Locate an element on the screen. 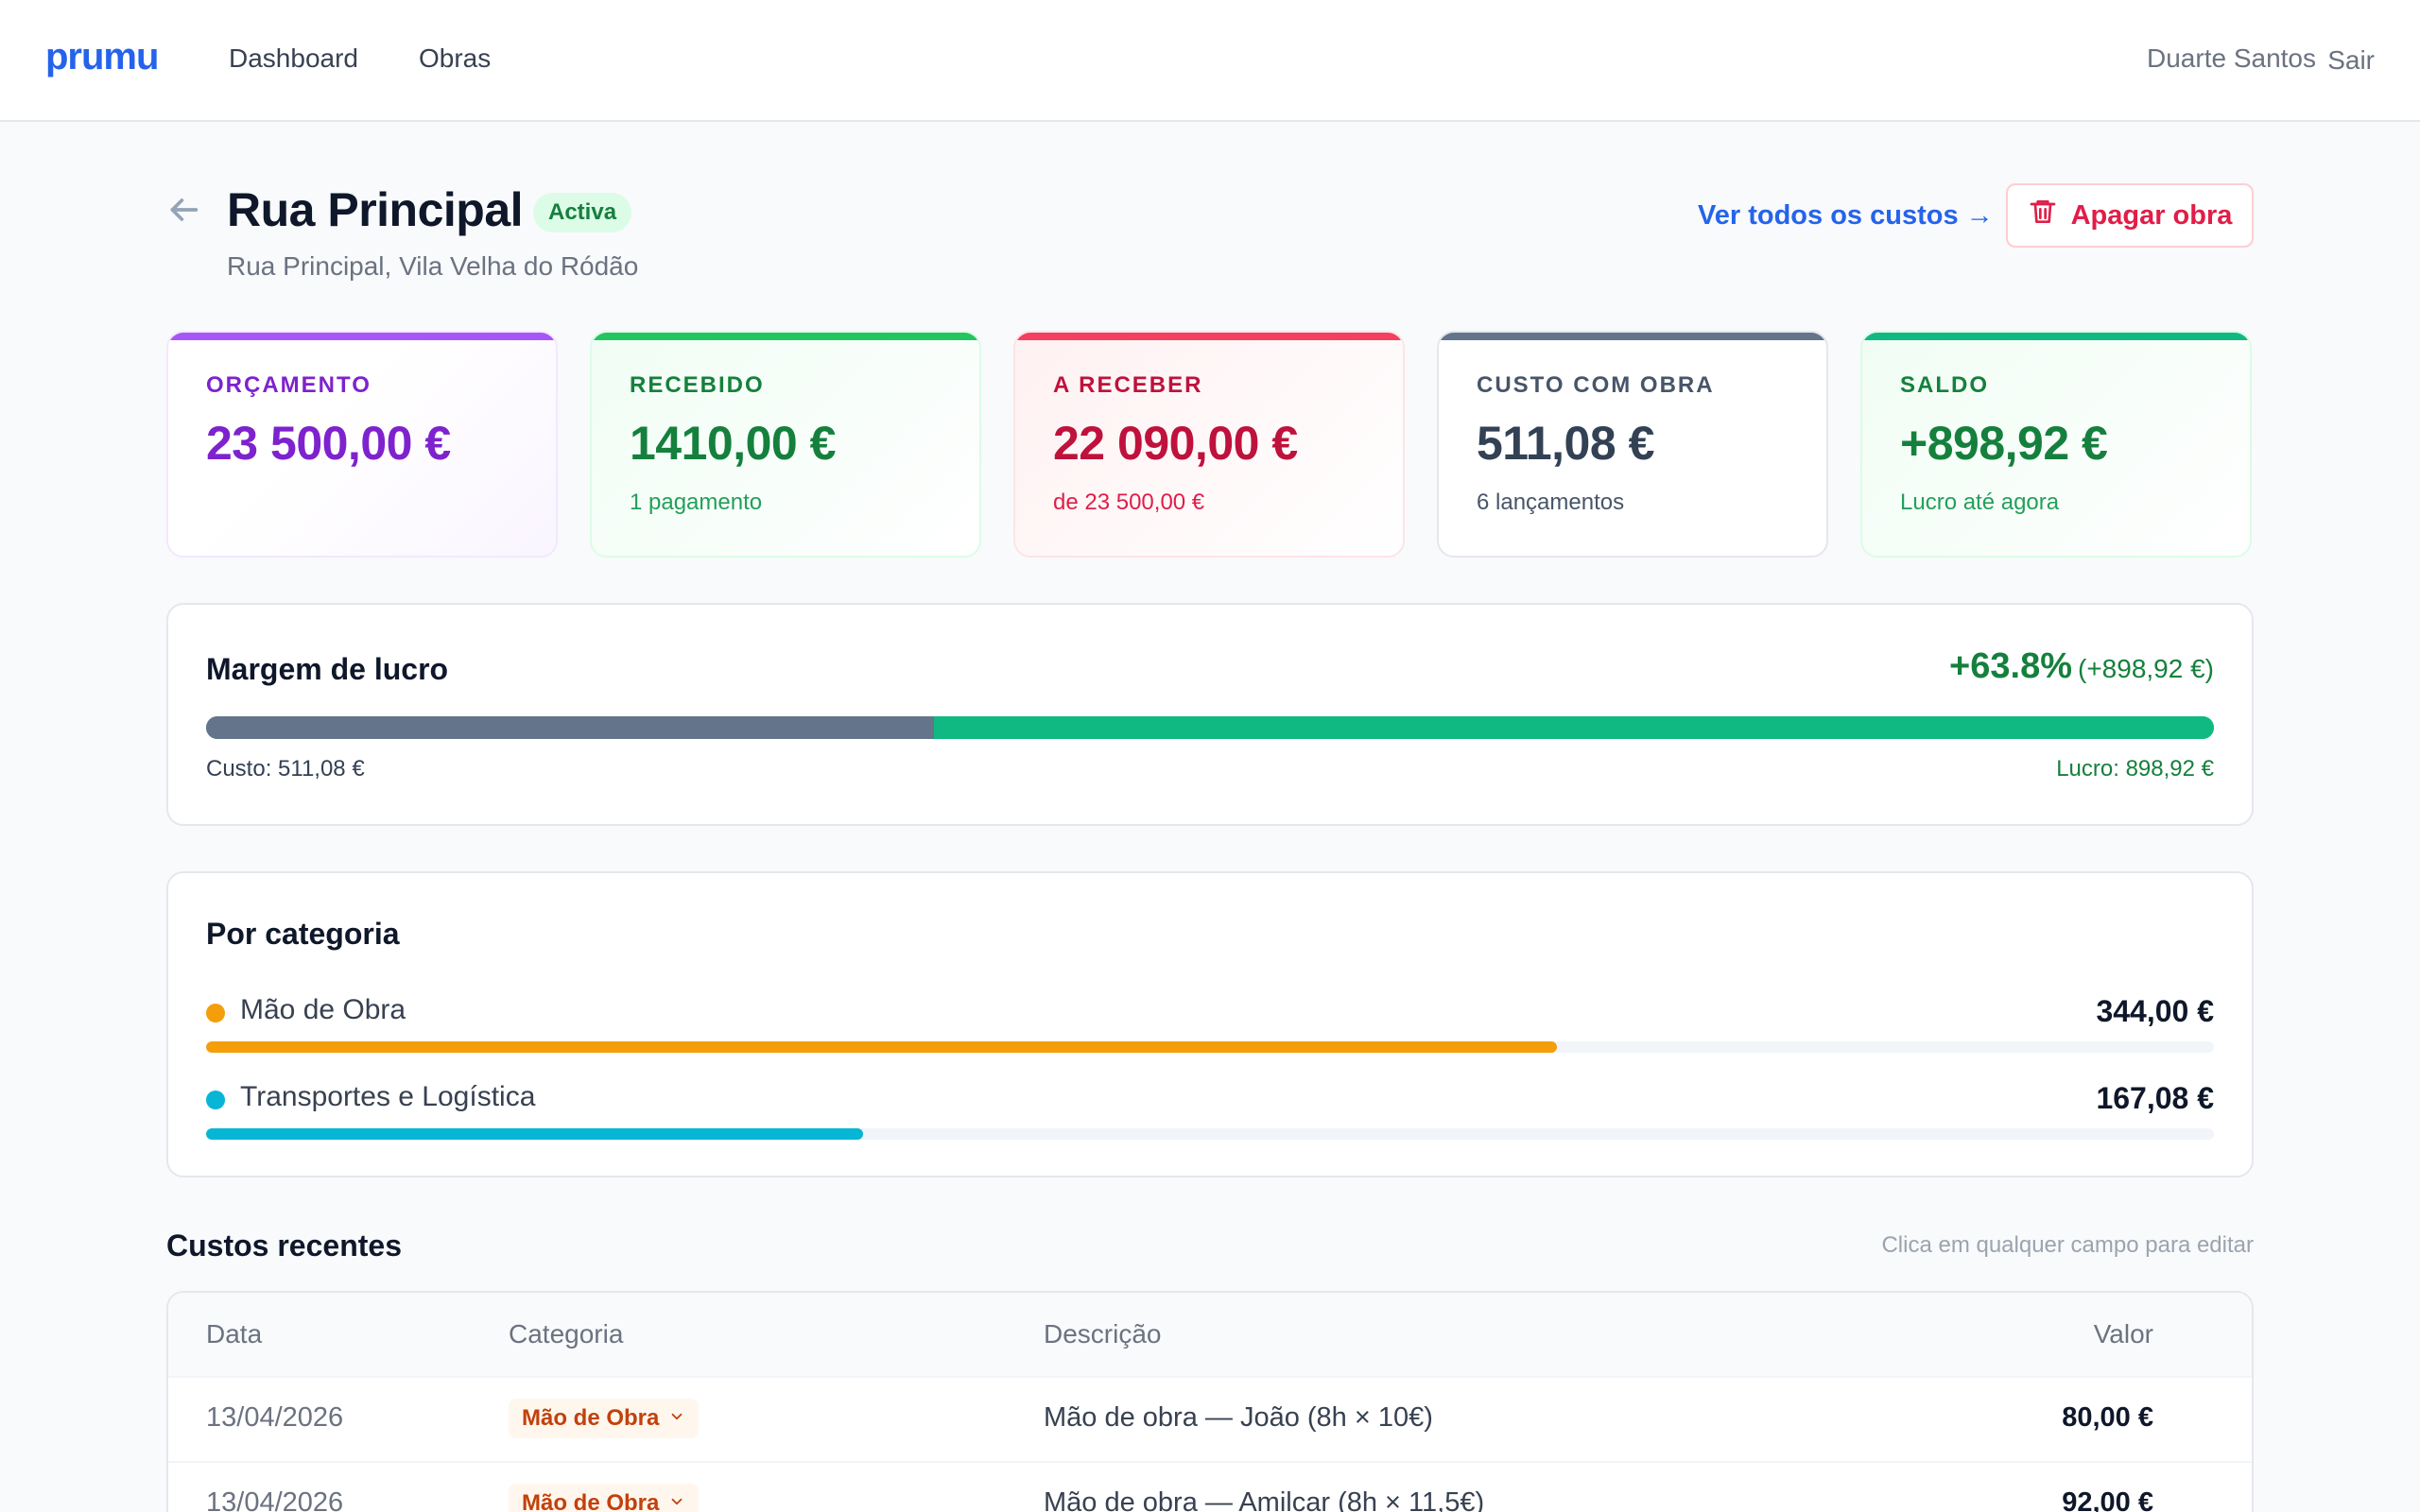 Image resolution: width=2420 pixels, height=1512 pixels. category-name: Mão de Obra is located at coordinates (323, 1009).